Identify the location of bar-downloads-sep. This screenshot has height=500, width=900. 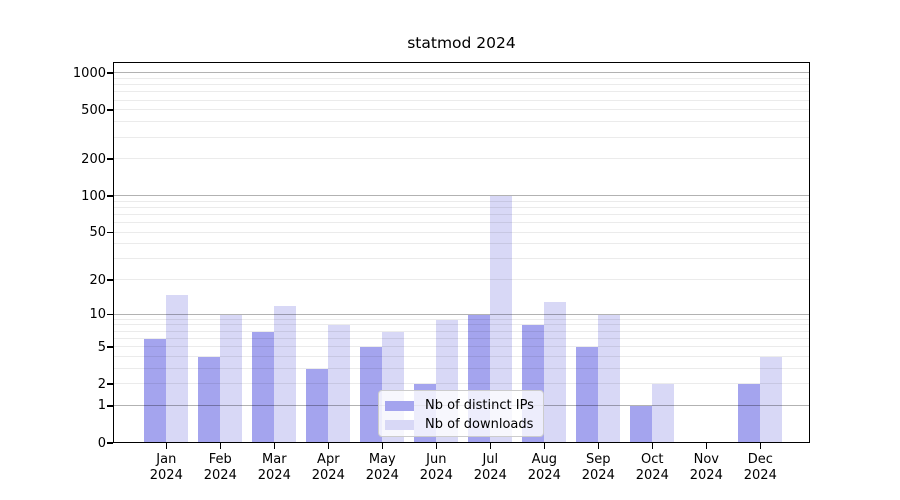
(609, 378).